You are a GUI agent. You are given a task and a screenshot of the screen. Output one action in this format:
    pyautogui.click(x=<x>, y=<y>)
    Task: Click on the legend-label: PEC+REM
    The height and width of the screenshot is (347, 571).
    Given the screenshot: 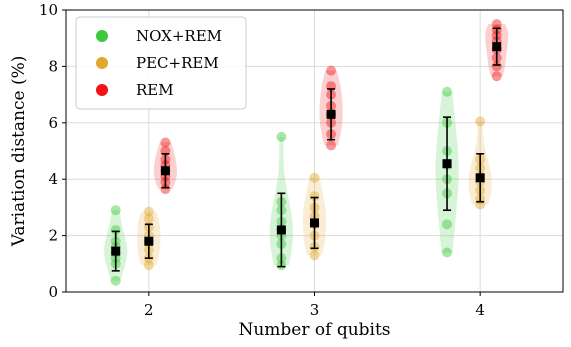 What is the action you would take?
    pyautogui.click(x=177, y=63)
    